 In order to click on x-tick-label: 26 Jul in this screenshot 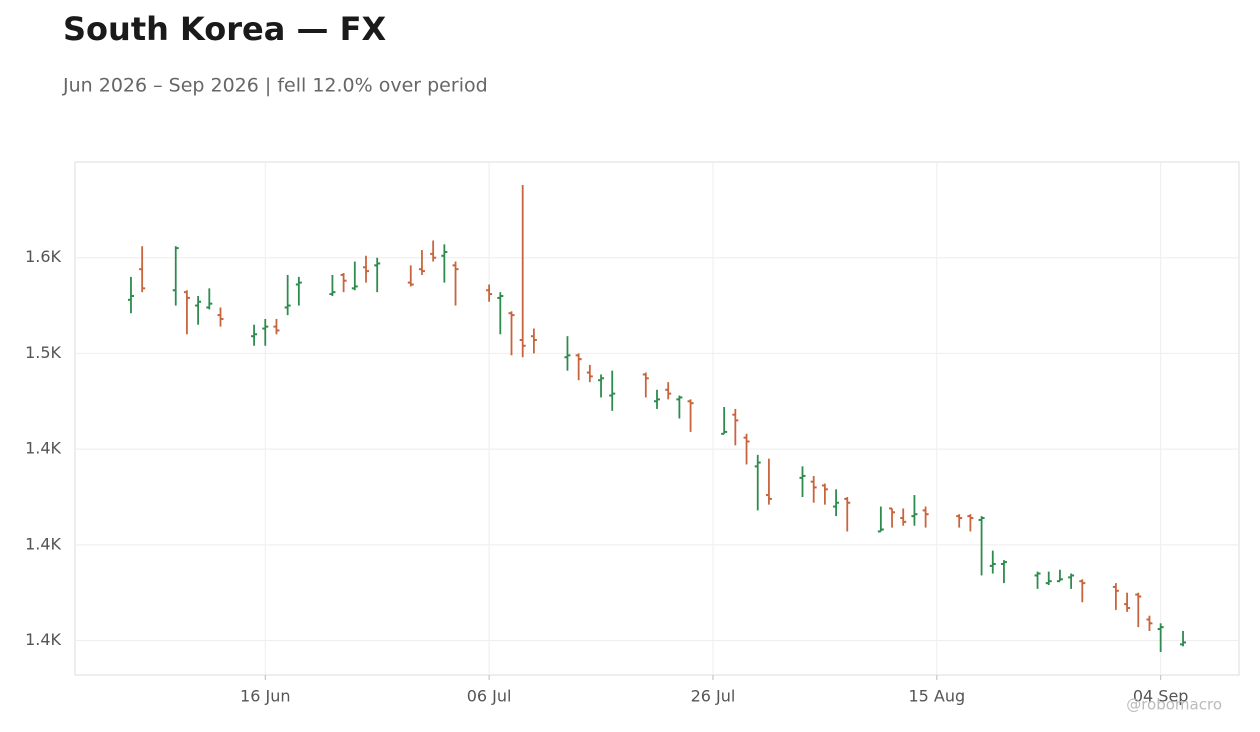, I will do `click(713, 696)`.